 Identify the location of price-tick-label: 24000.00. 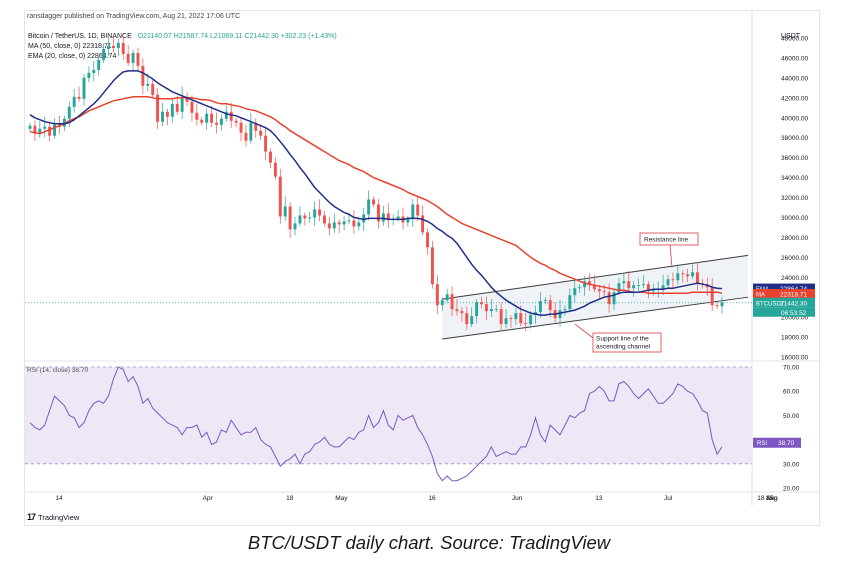
(794, 278).